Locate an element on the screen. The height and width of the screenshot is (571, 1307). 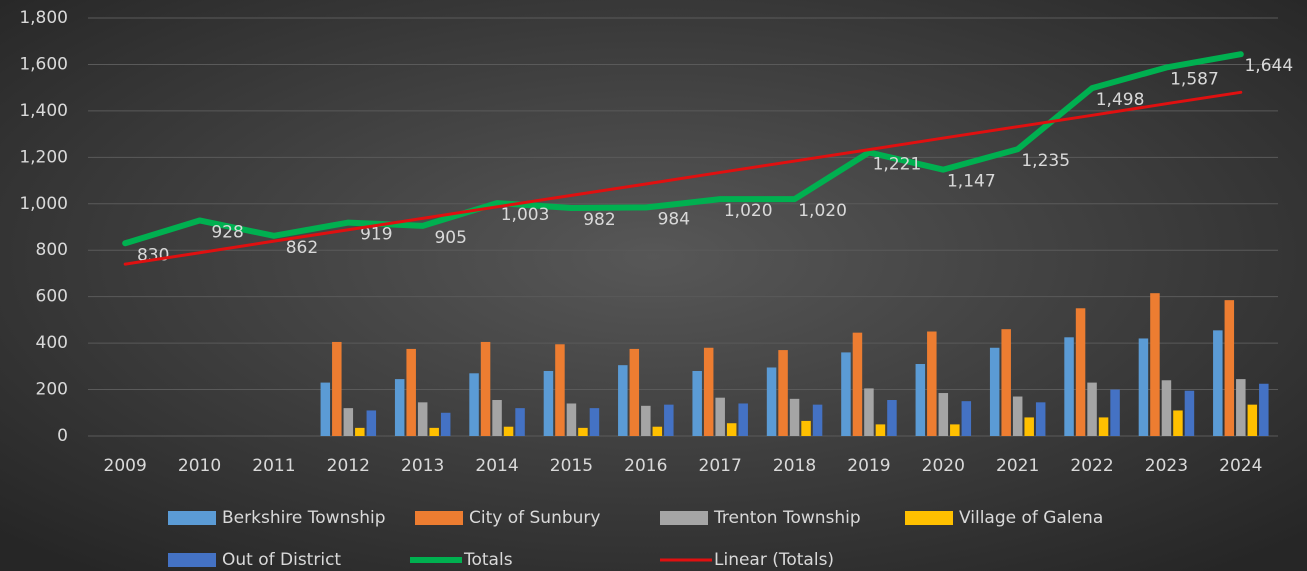
y-tick-label: 200 is located at coordinates (52, 390).